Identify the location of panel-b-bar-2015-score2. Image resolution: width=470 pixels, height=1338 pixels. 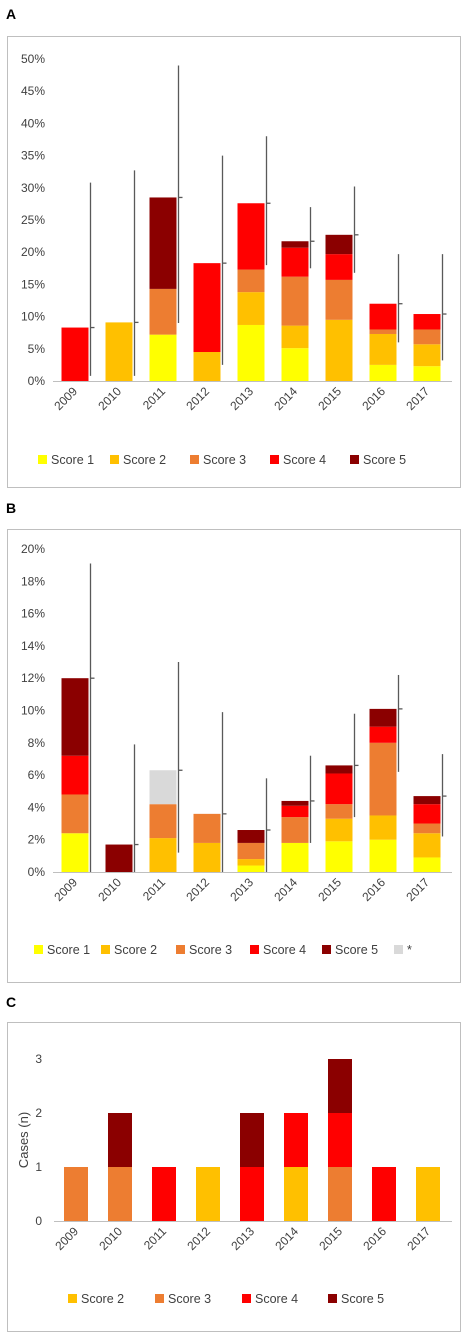
(339, 830).